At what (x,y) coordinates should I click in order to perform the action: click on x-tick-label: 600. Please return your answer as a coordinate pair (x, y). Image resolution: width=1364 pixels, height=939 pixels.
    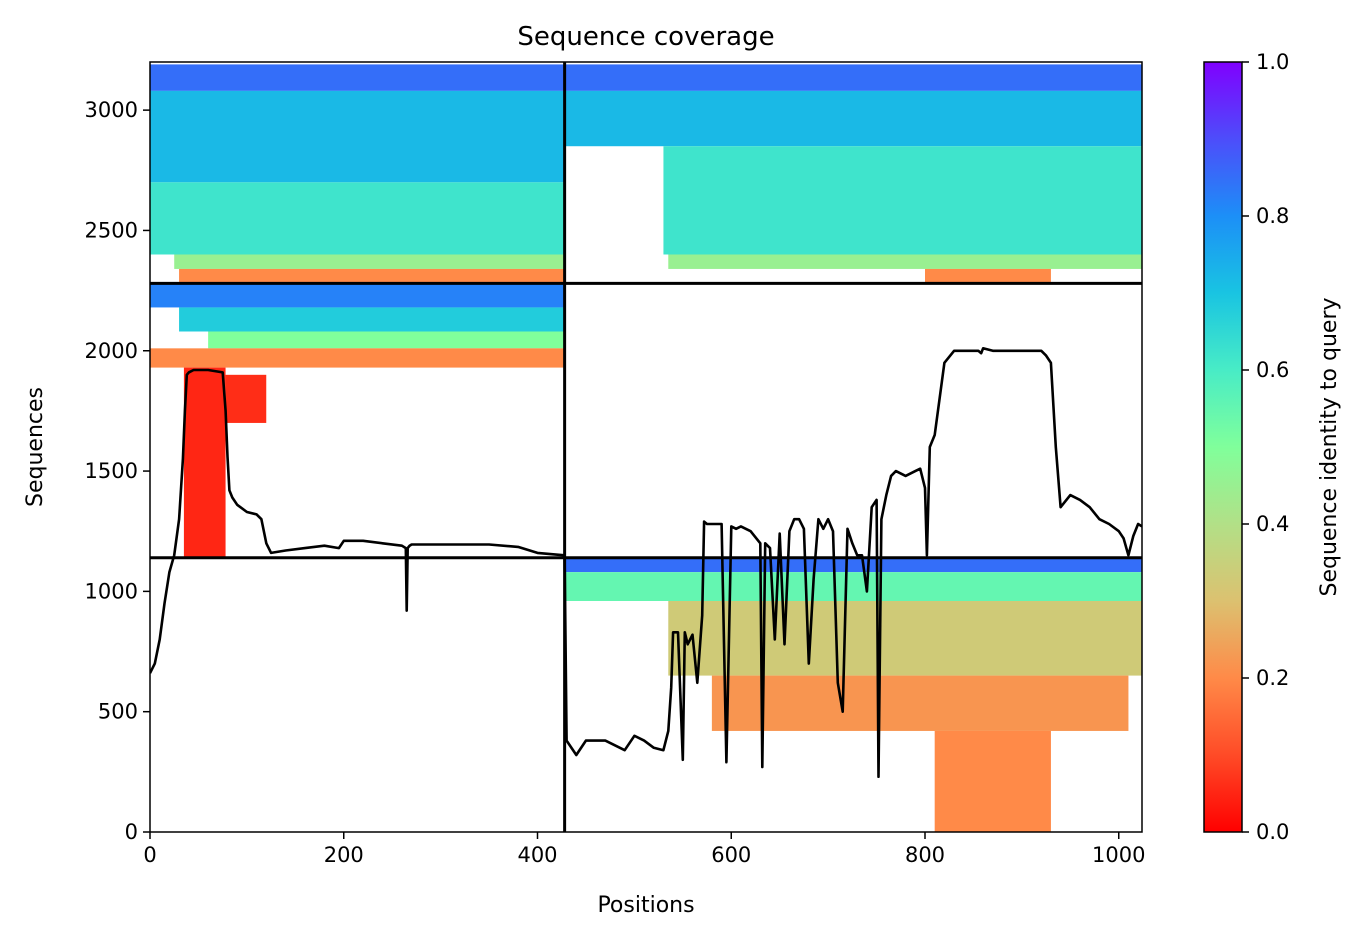
    Looking at the image, I should click on (731, 855).